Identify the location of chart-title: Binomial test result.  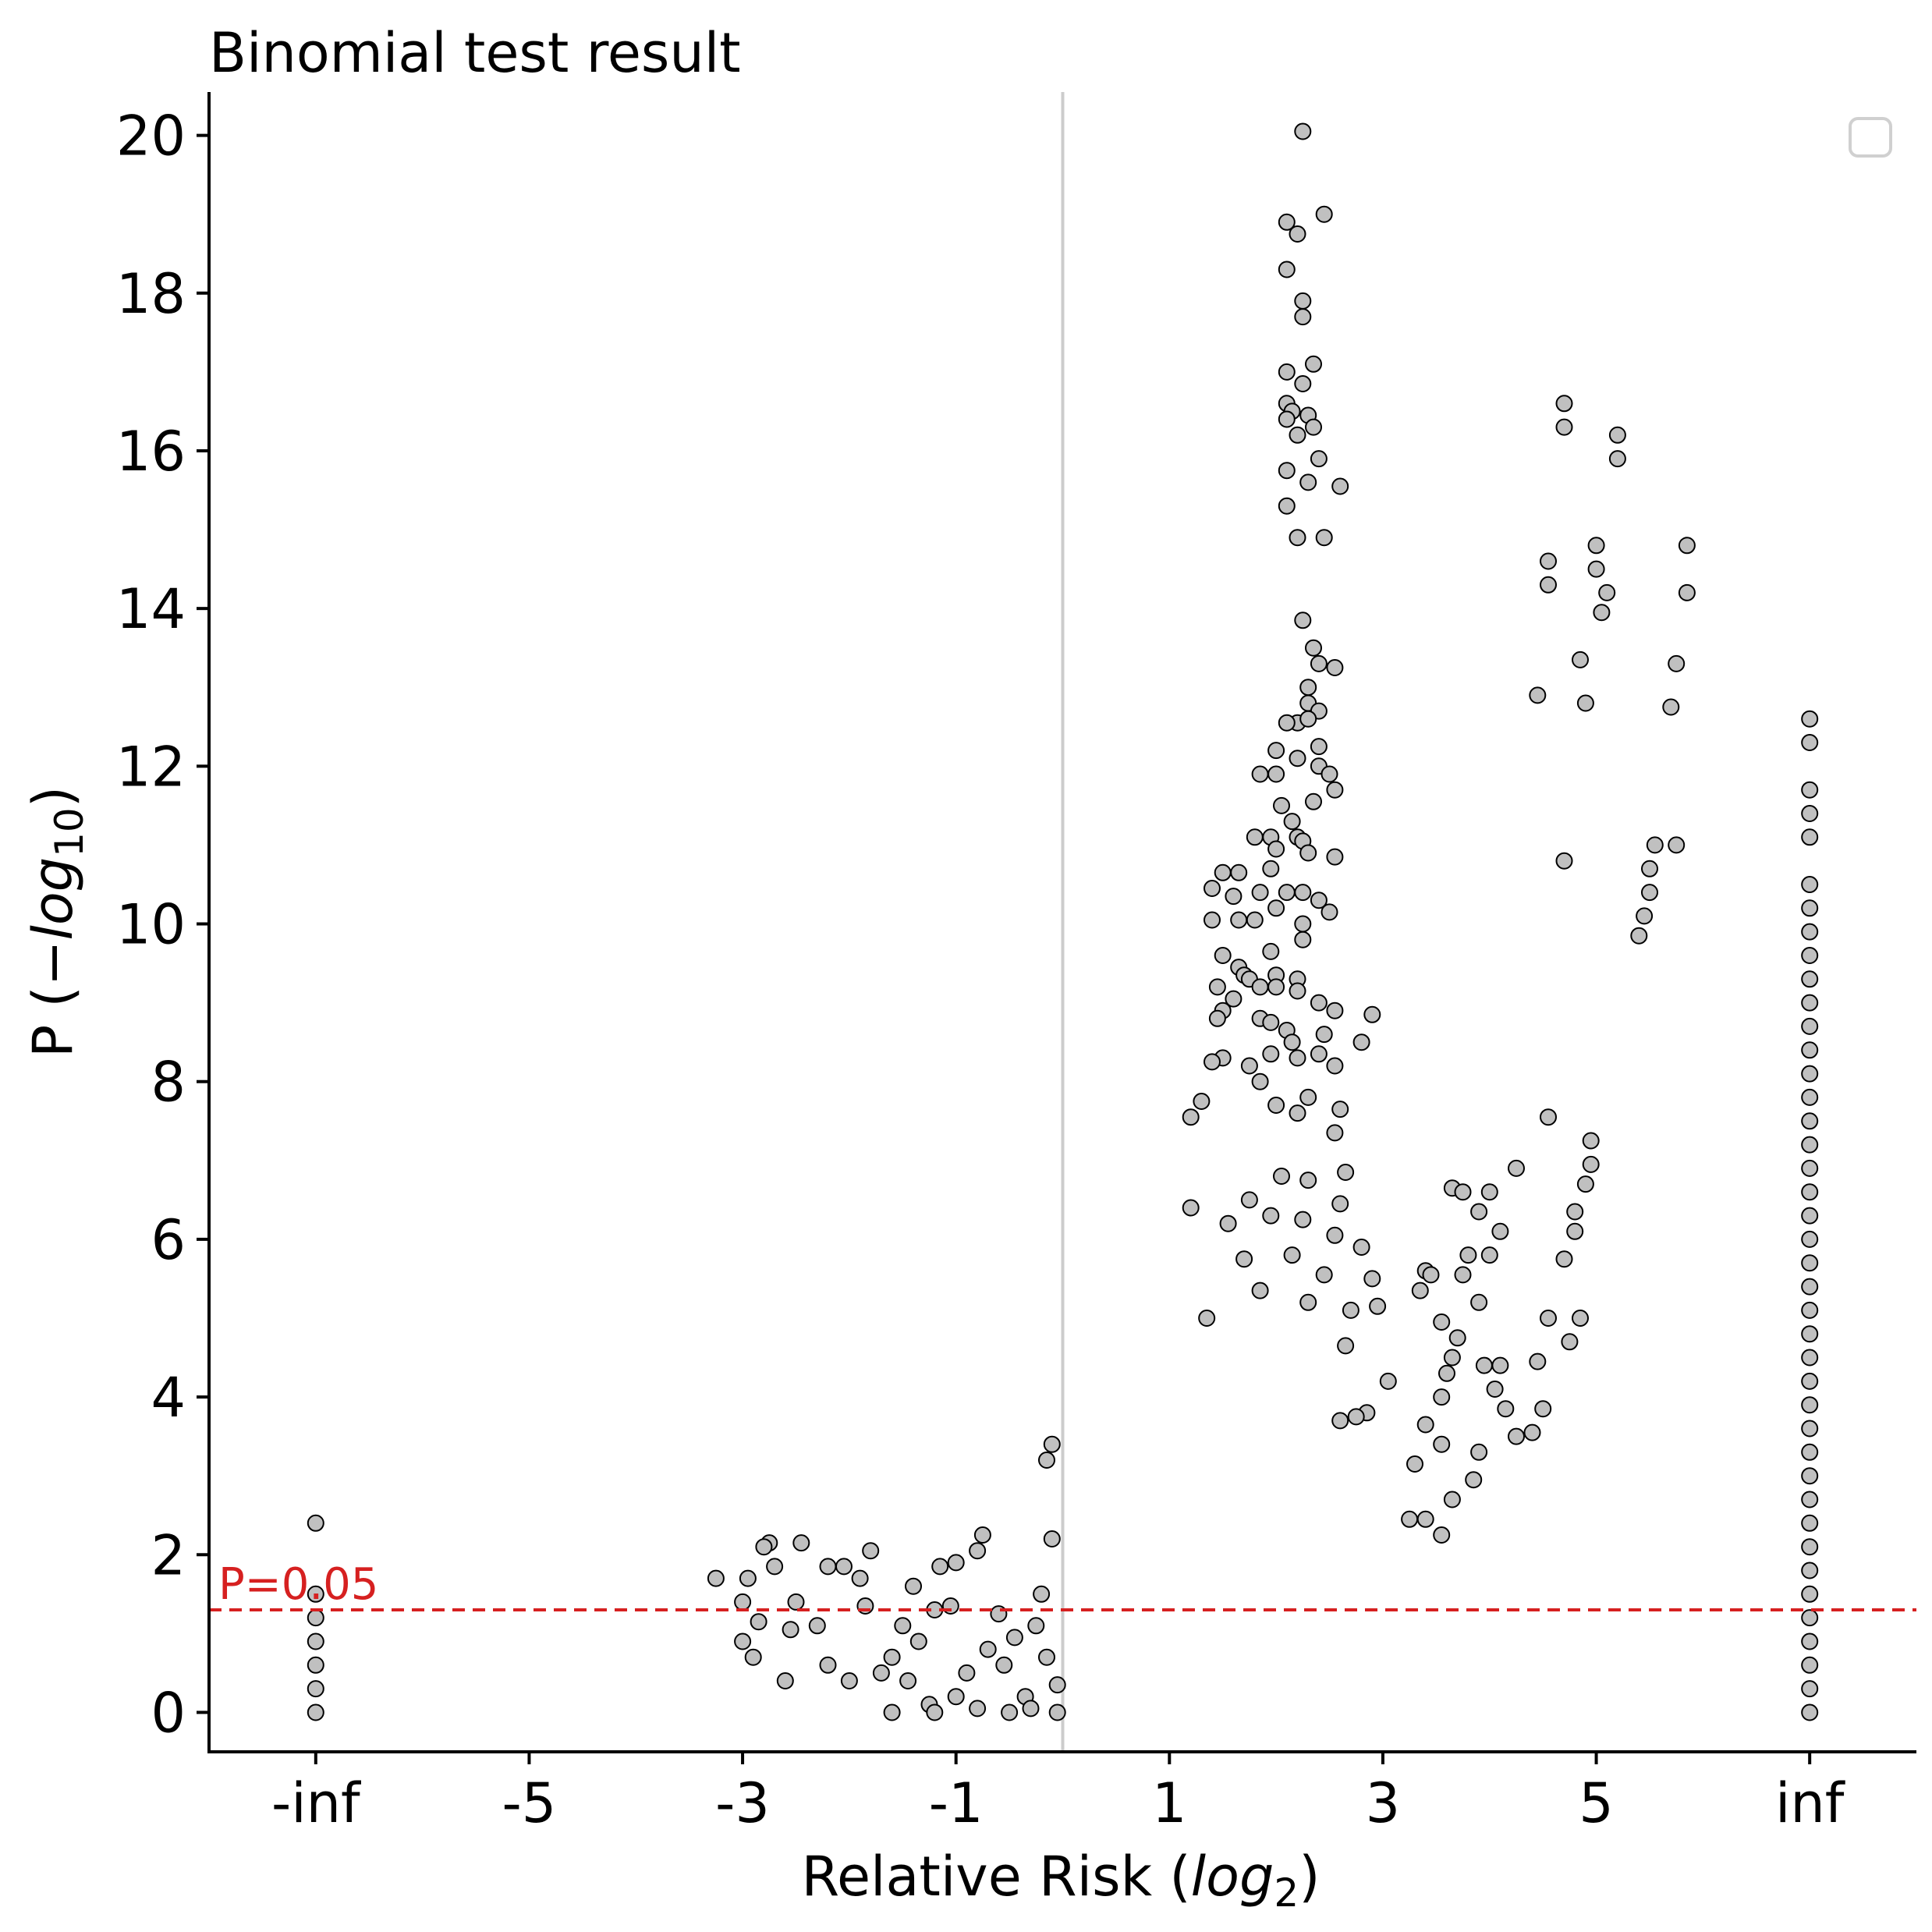
(475, 53).